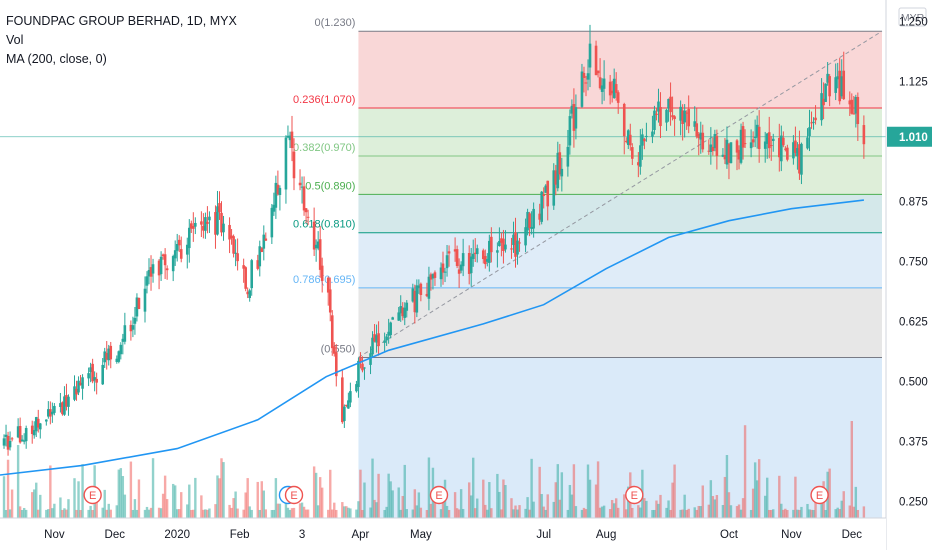 The height and width of the screenshot is (550, 932). I want to click on time-tick-9: Oct, so click(729, 535).